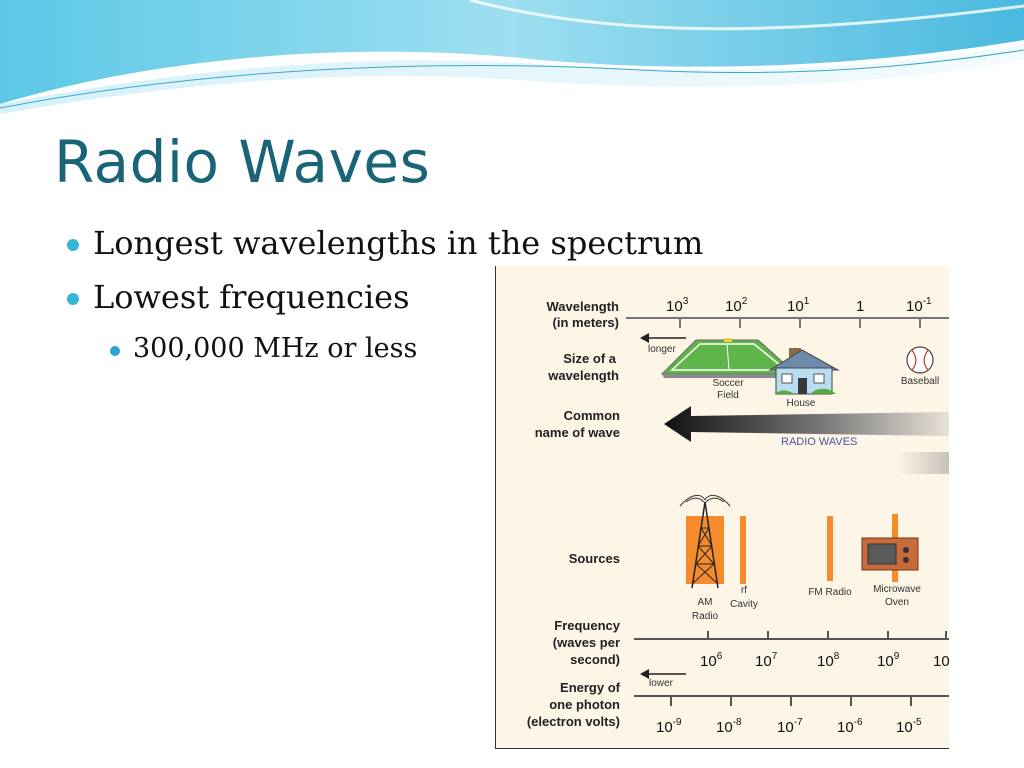 The width and height of the screenshot is (1024, 768). I want to click on svg-text: one photon, so click(584, 704).